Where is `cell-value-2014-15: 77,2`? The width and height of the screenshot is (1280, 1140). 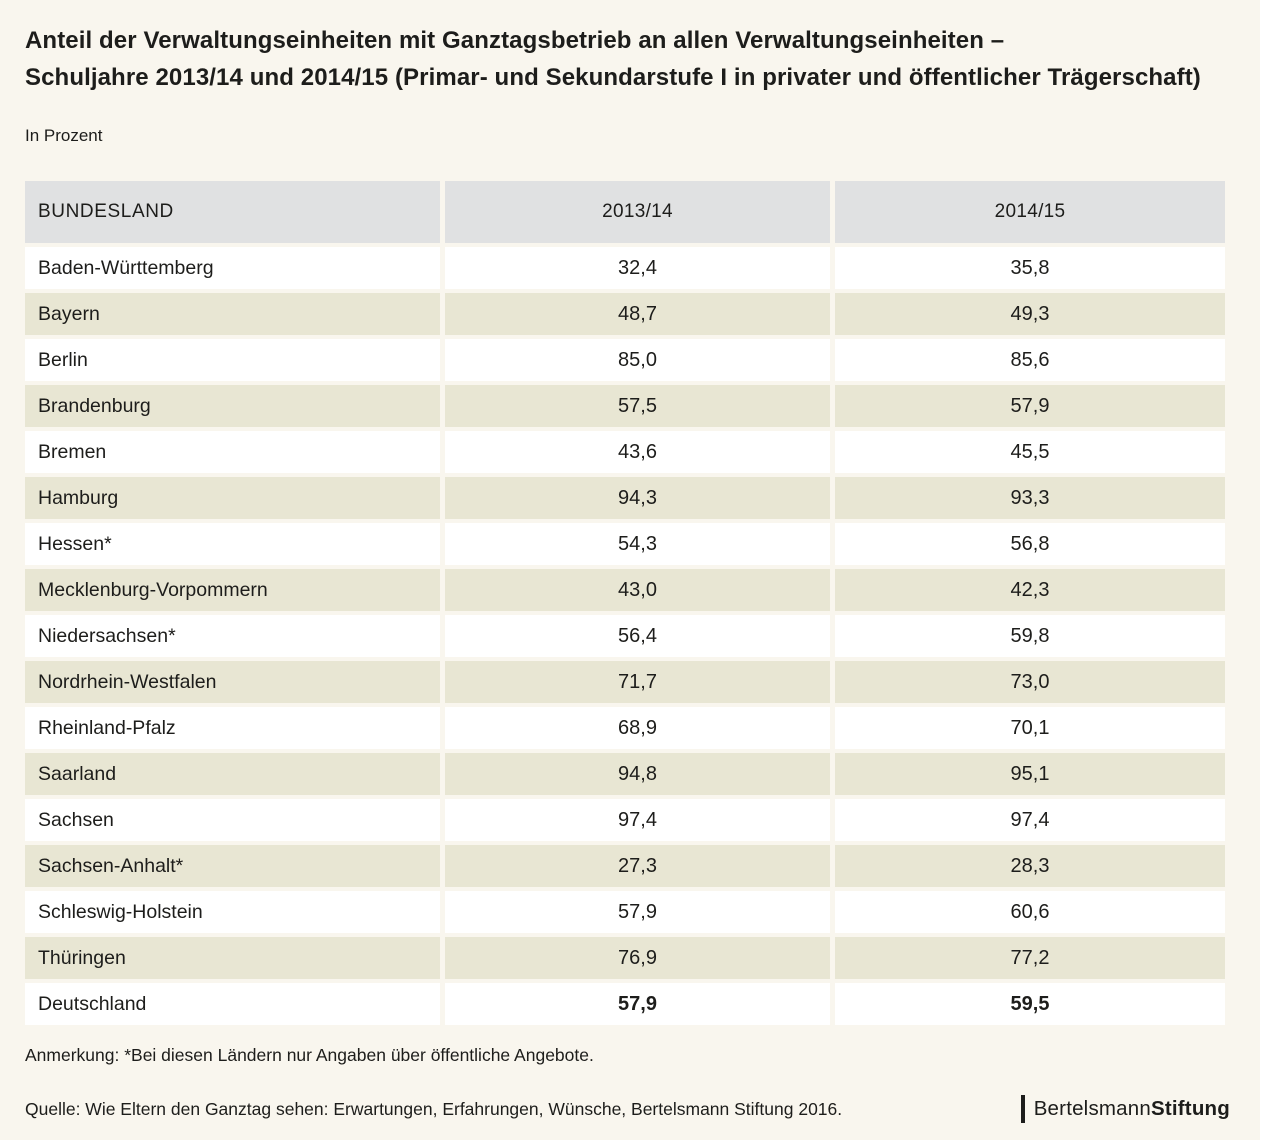
cell-value-2014-15: 77,2 is located at coordinates (1030, 958).